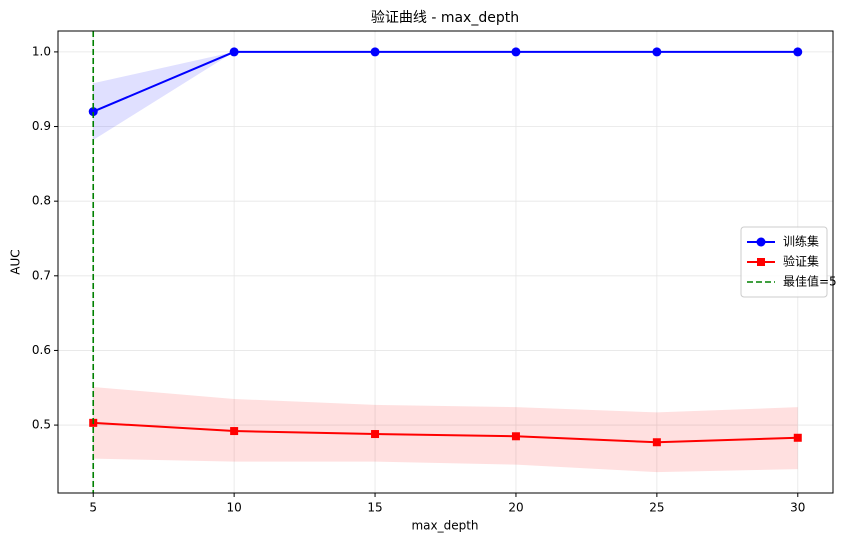  What do you see at coordinates (810, 281) in the screenshot?
I see `legend-label: 最佳值=5` at bounding box center [810, 281].